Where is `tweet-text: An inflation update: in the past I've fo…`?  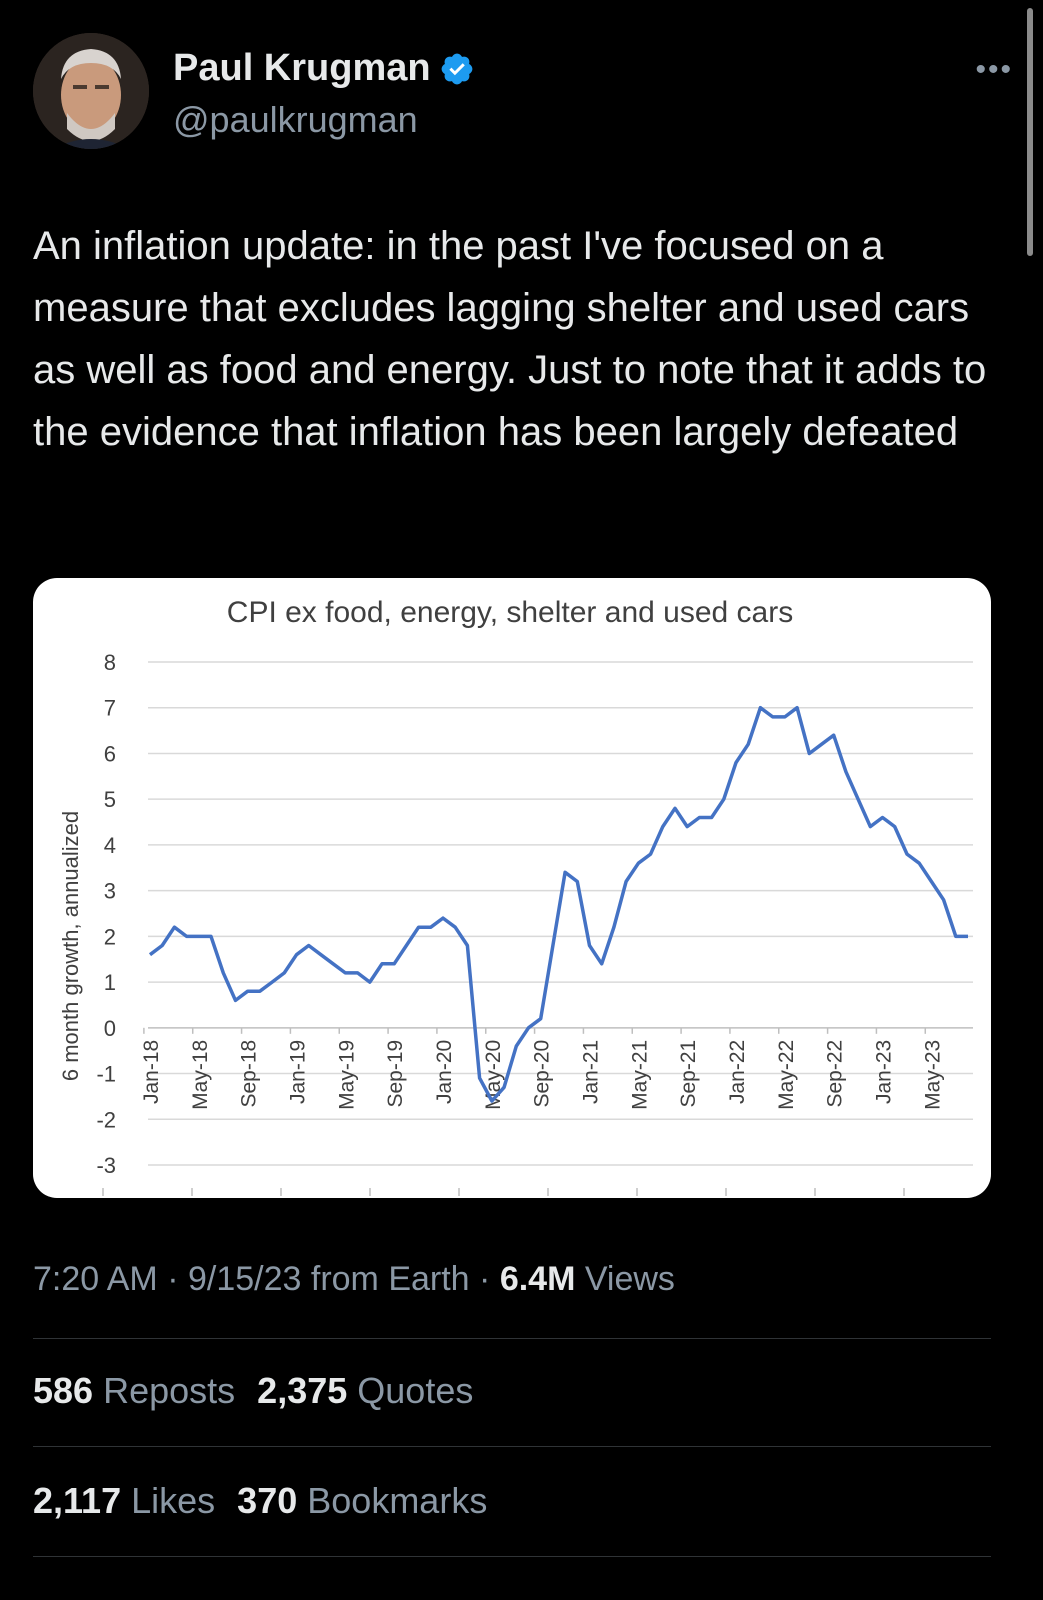 tweet-text: An inflation update: in the past I've fo… is located at coordinates (510, 339).